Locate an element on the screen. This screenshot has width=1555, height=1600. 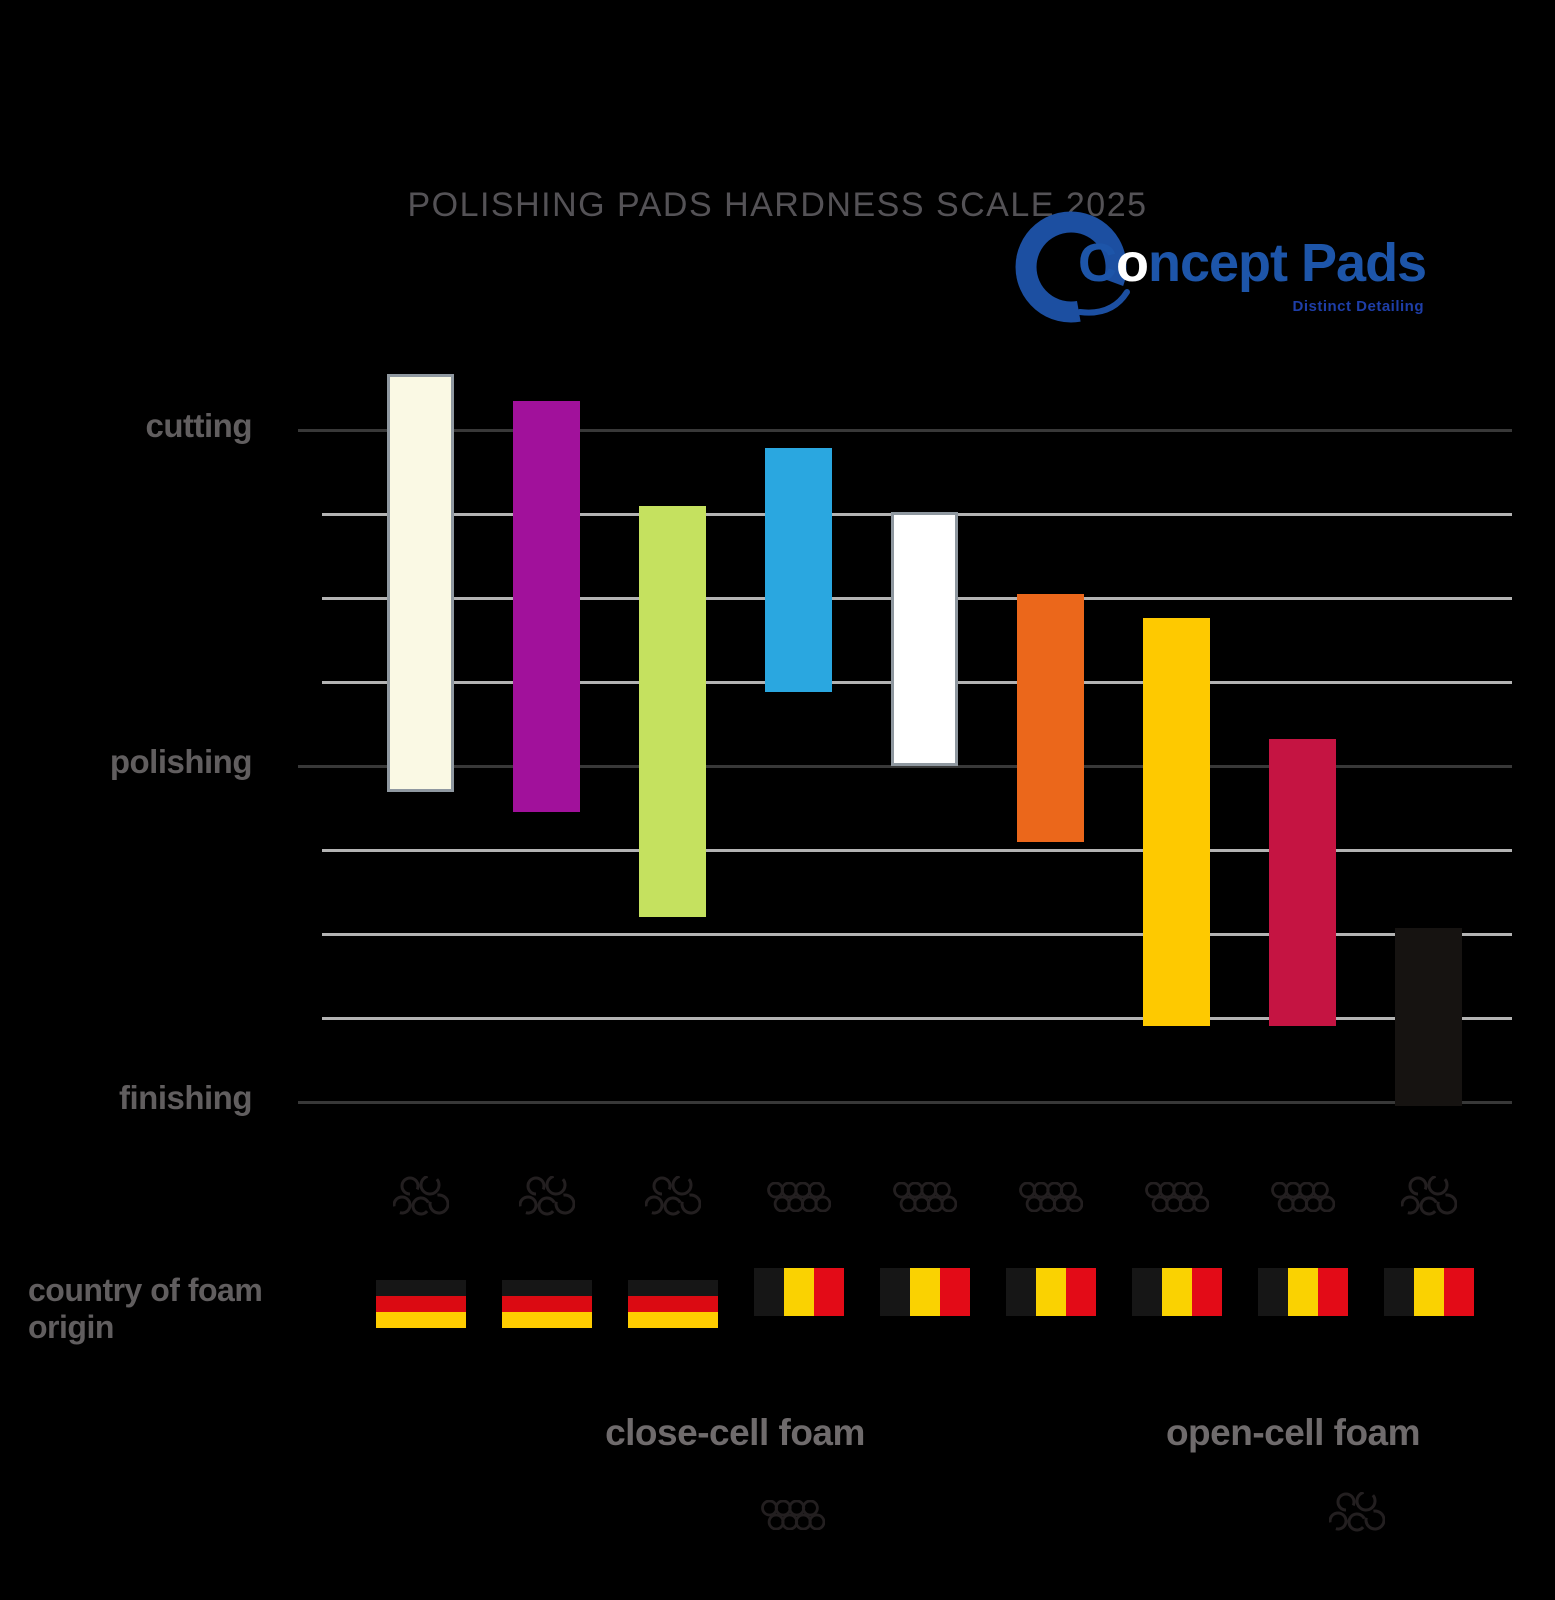
axis-label-polishing: polishing is located at coordinates (181, 761).